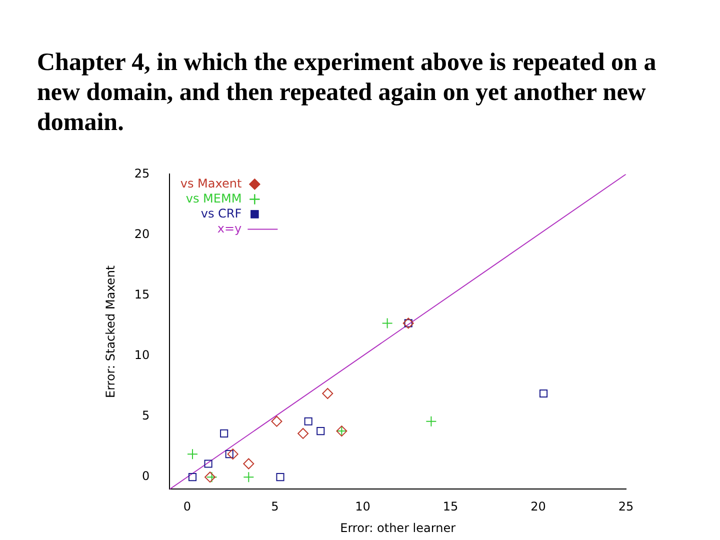  What do you see at coordinates (538, 507) in the screenshot?
I see `x-tick-label: 20` at bounding box center [538, 507].